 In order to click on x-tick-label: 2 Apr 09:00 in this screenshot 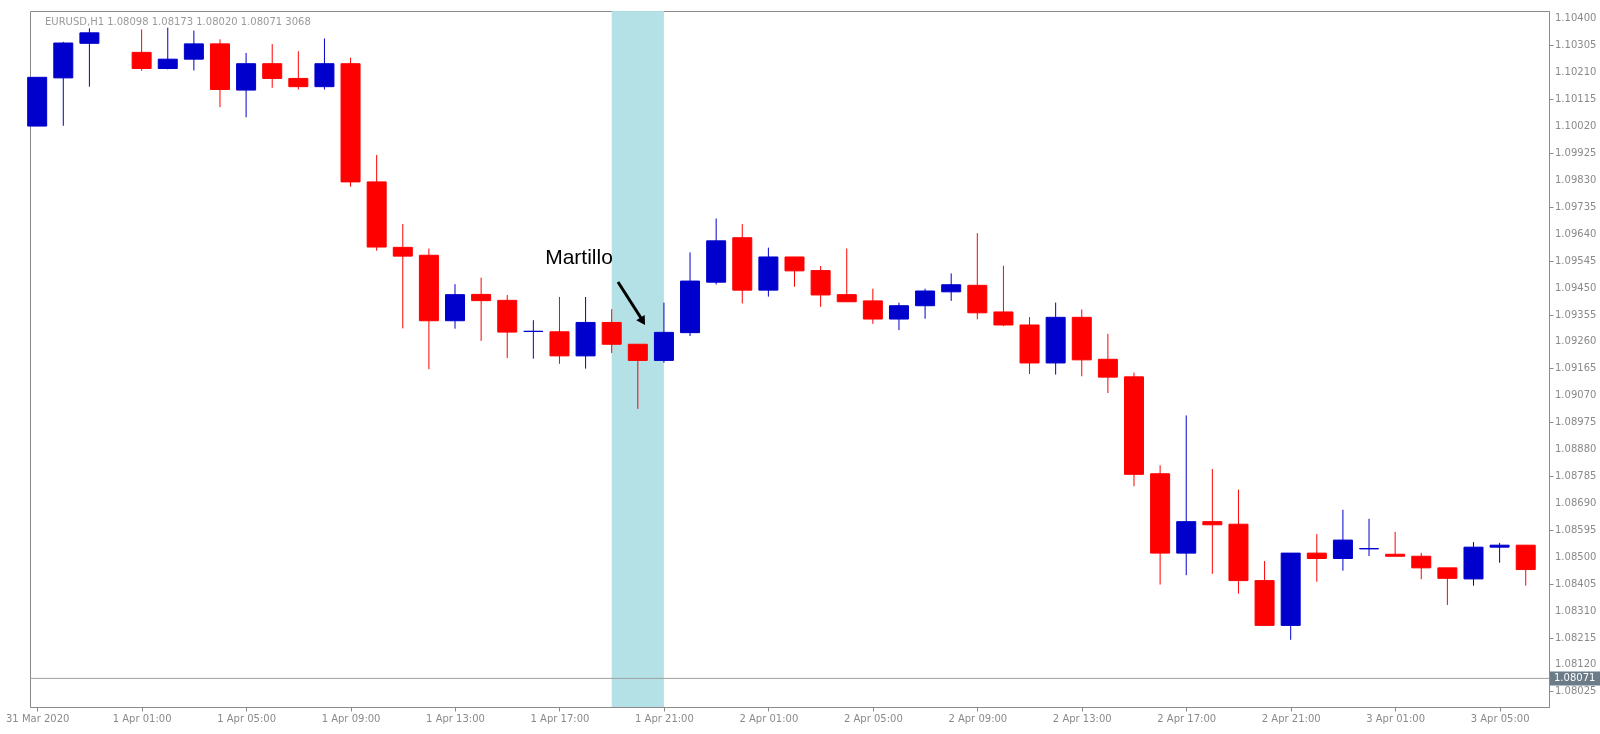, I will do `click(978, 718)`.